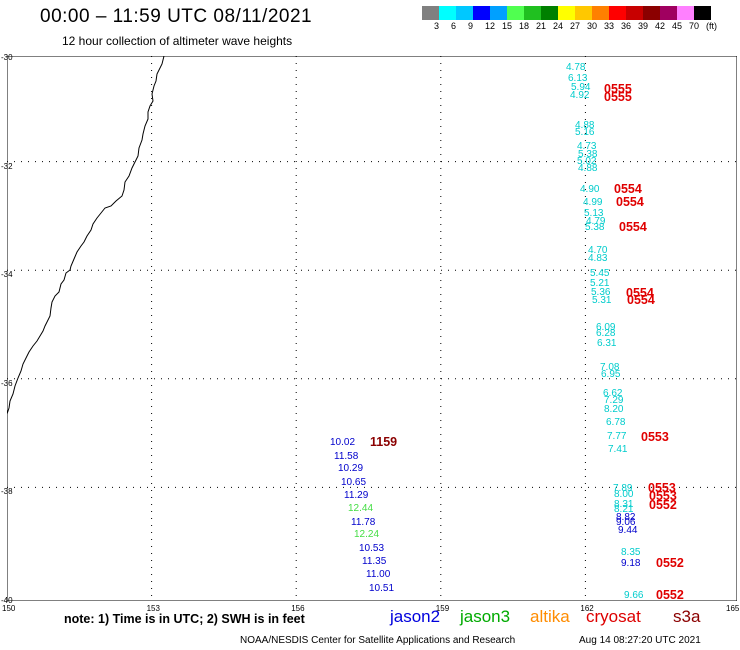 This screenshot has width=740, height=650. What do you see at coordinates (580, 95) in the screenshot?
I see `wave-height-value: 4.92` at bounding box center [580, 95].